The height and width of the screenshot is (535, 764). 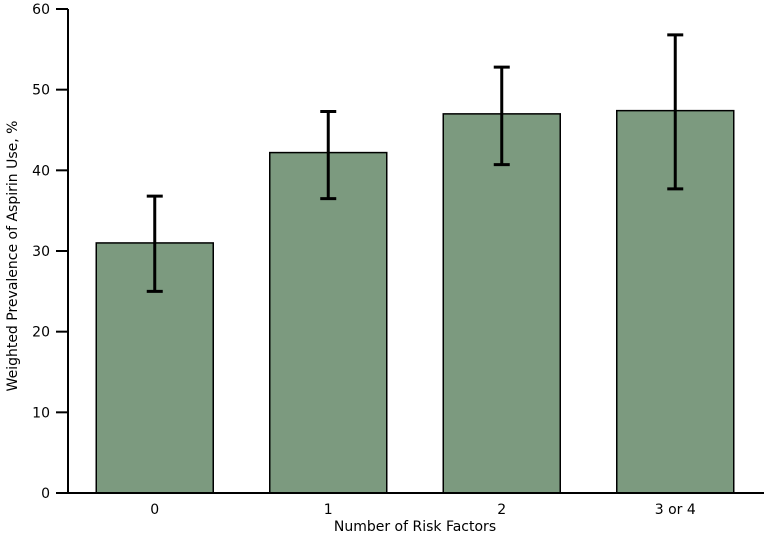 What do you see at coordinates (41, 91) in the screenshot?
I see `y-tick-label: 50` at bounding box center [41, 91].